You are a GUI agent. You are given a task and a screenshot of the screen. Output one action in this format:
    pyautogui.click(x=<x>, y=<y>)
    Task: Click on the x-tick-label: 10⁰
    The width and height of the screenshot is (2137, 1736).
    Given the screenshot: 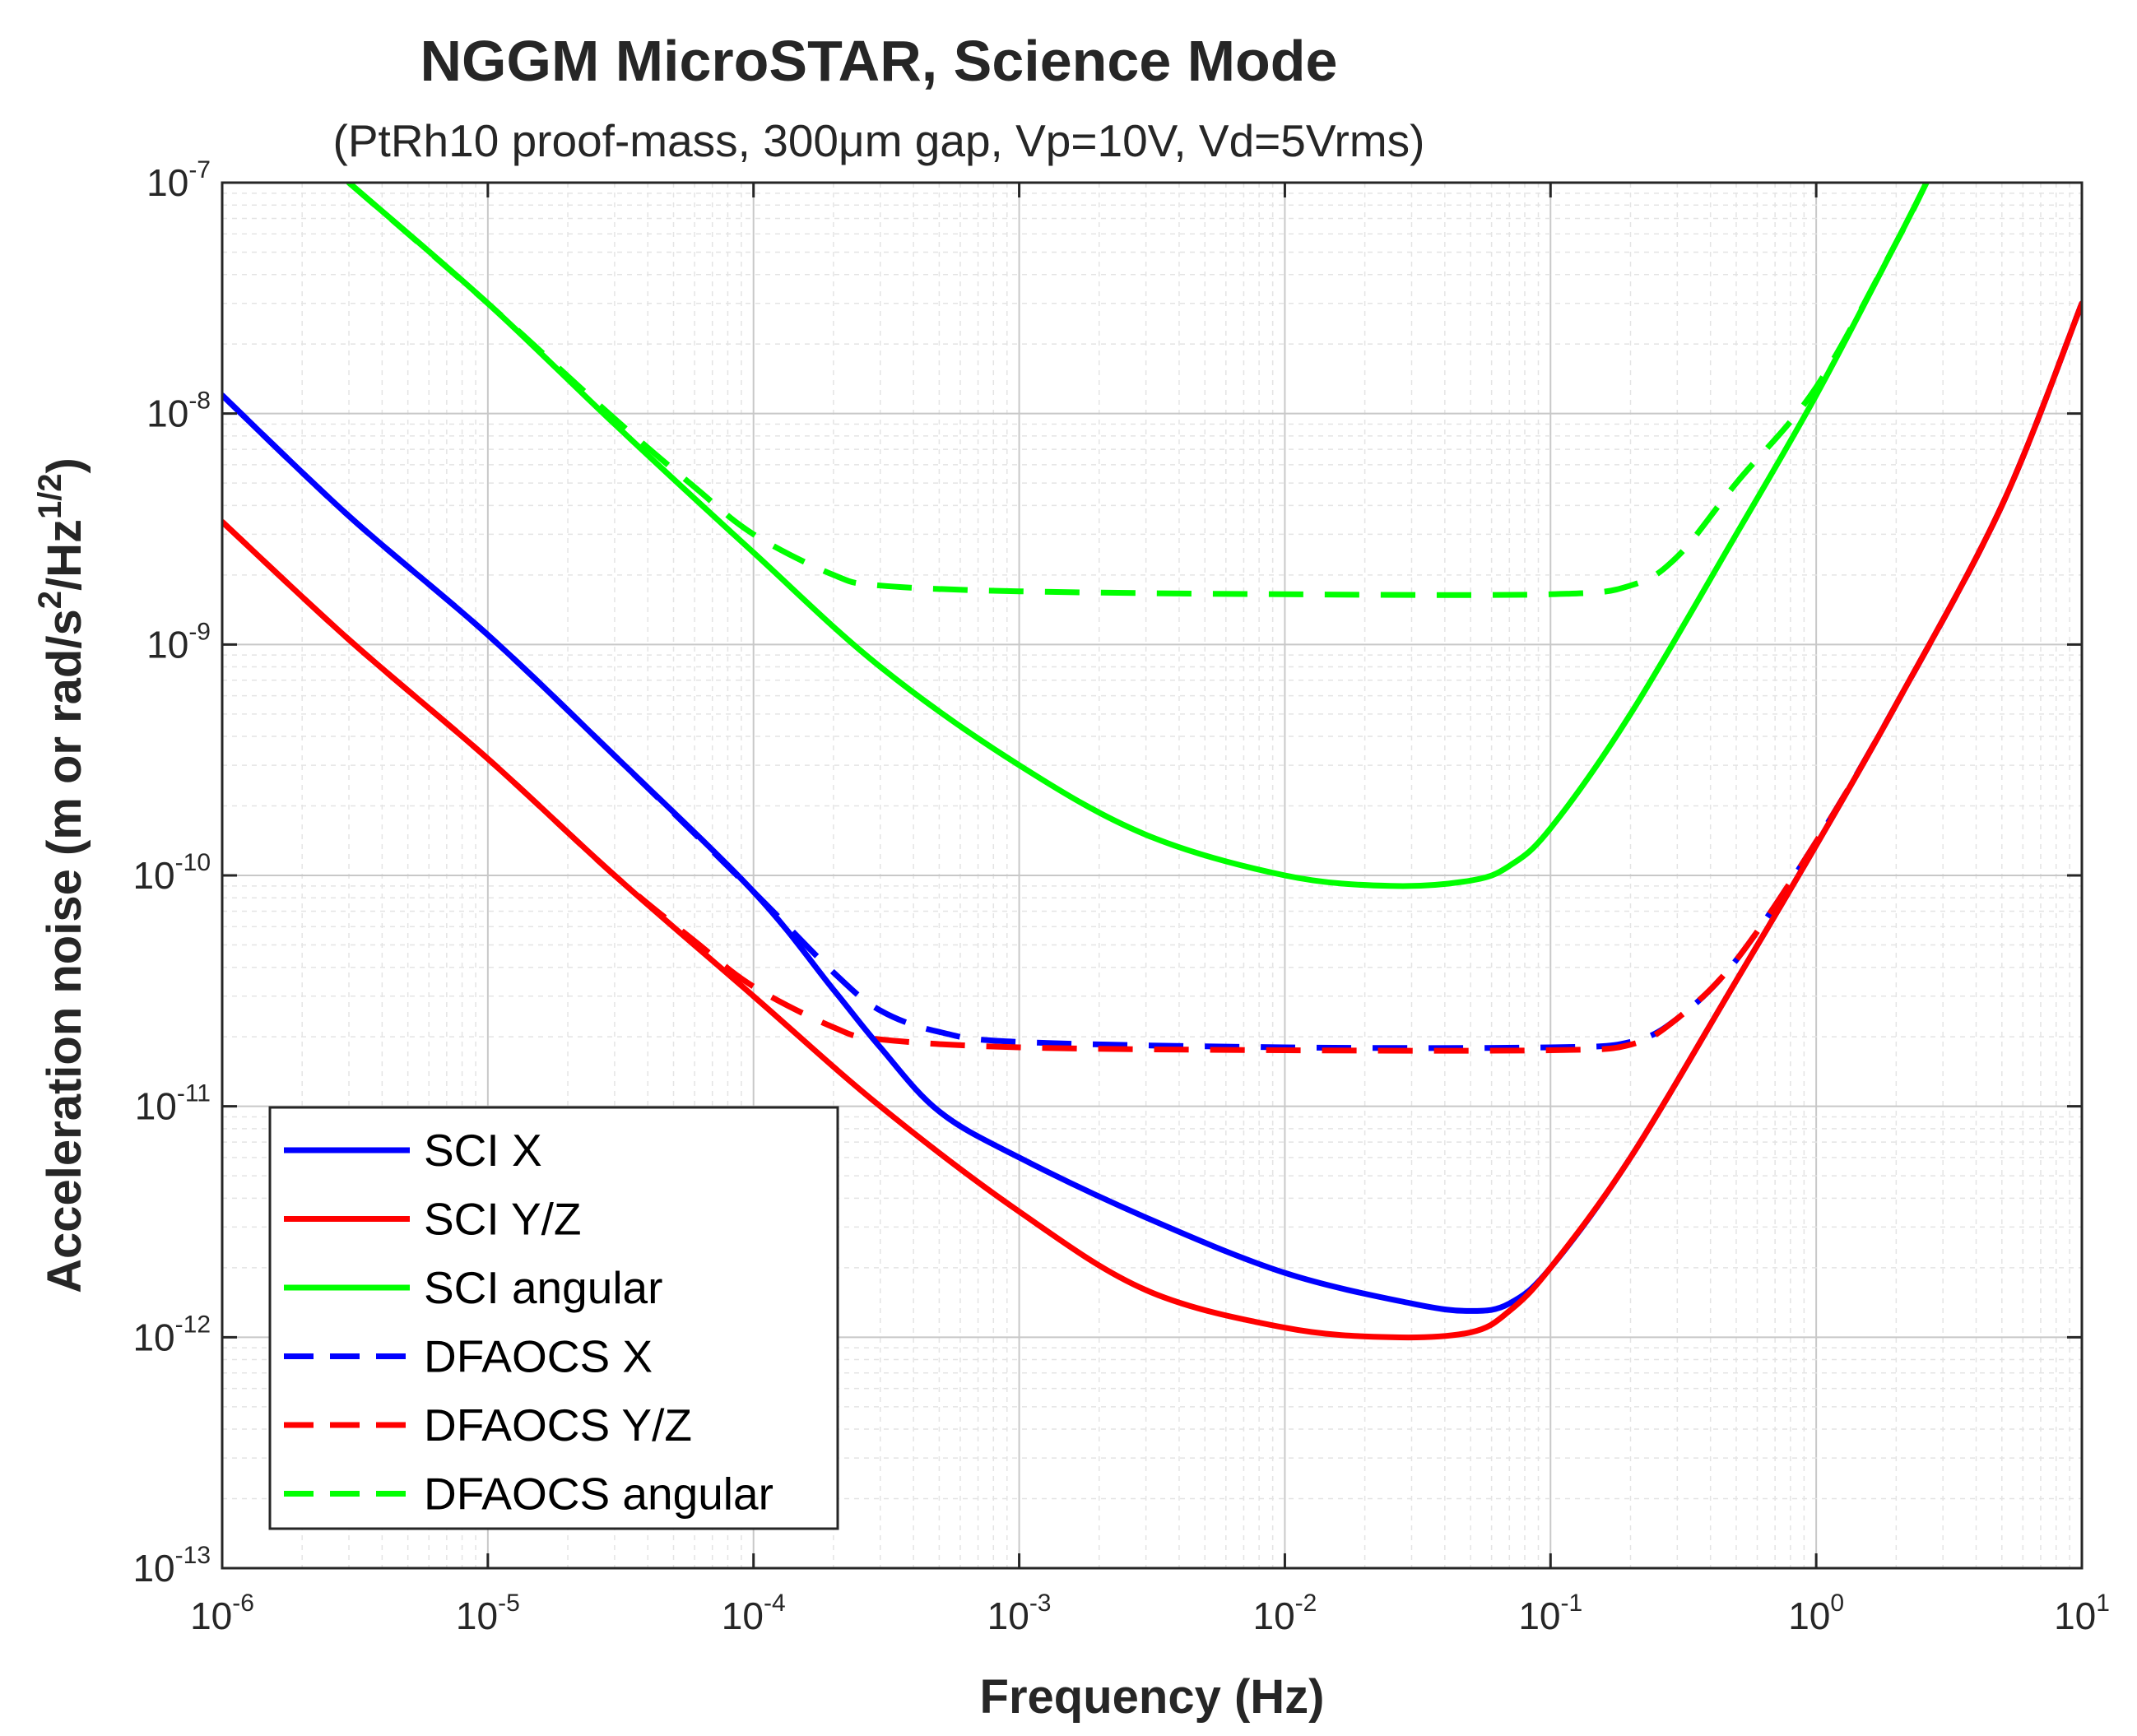 What is the action you would take?
    pyautogui.click(x=1816, y=1613)
    